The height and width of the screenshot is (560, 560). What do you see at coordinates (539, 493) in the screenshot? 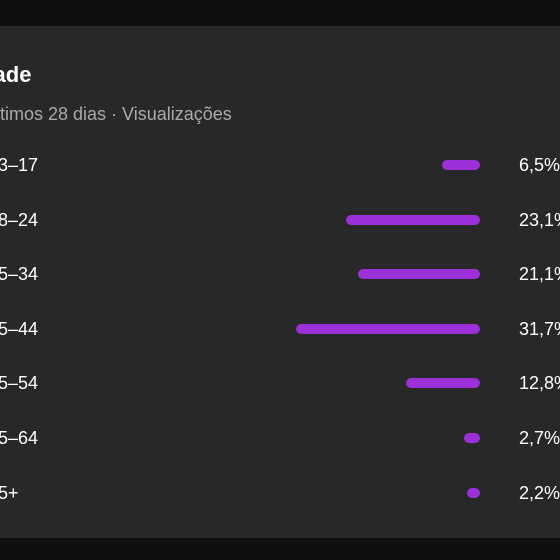
I see `percentage-value: 2,2%` at bounding box center [539, 493].